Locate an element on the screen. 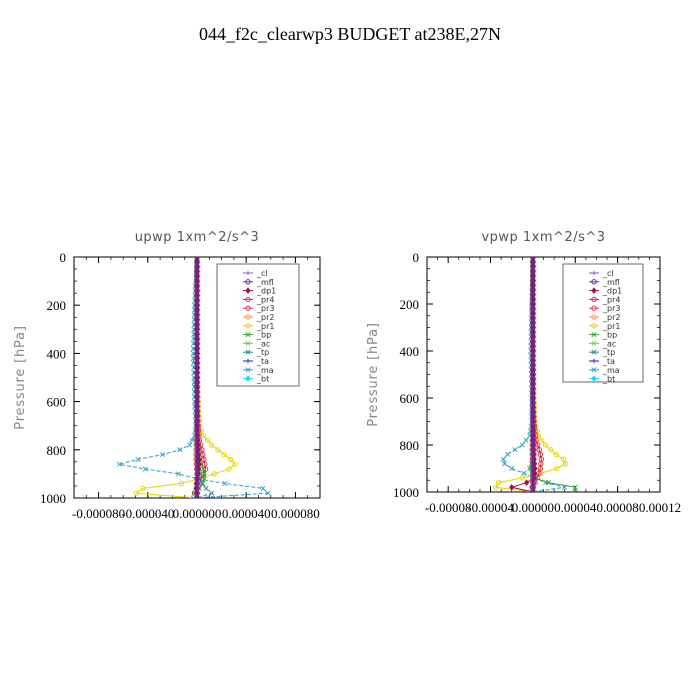 This screenshot has height=700, width=700. upwp-legend-label: _bt is located at coordinates (262, 379).